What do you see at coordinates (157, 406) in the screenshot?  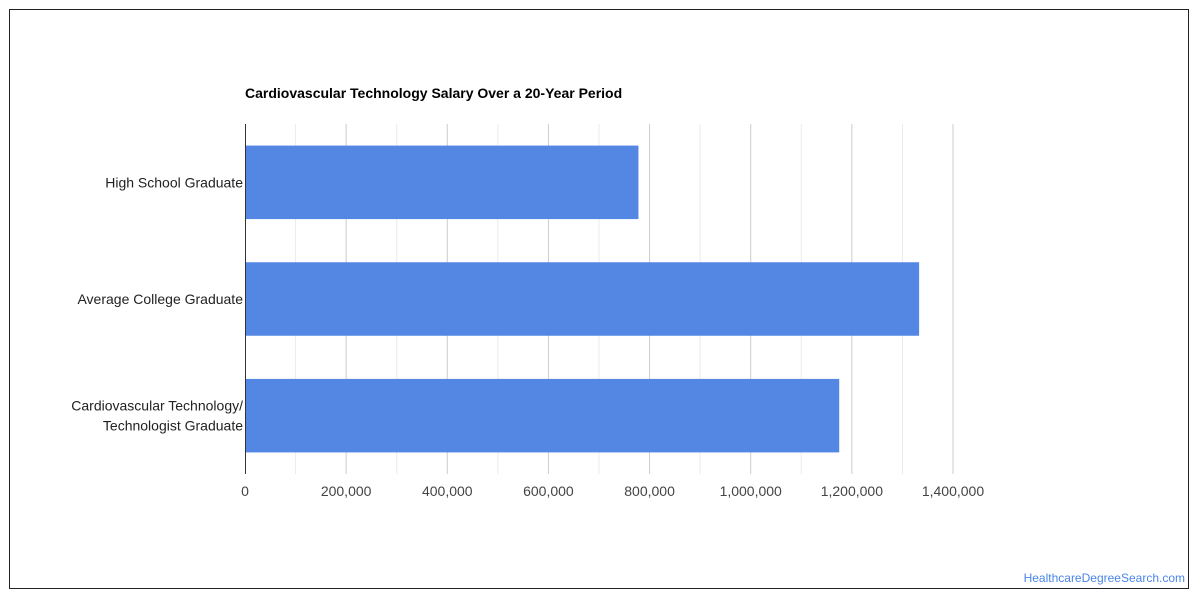 I see `category-label: Cardiovascular Technology/` at bounding box center [157, 406].